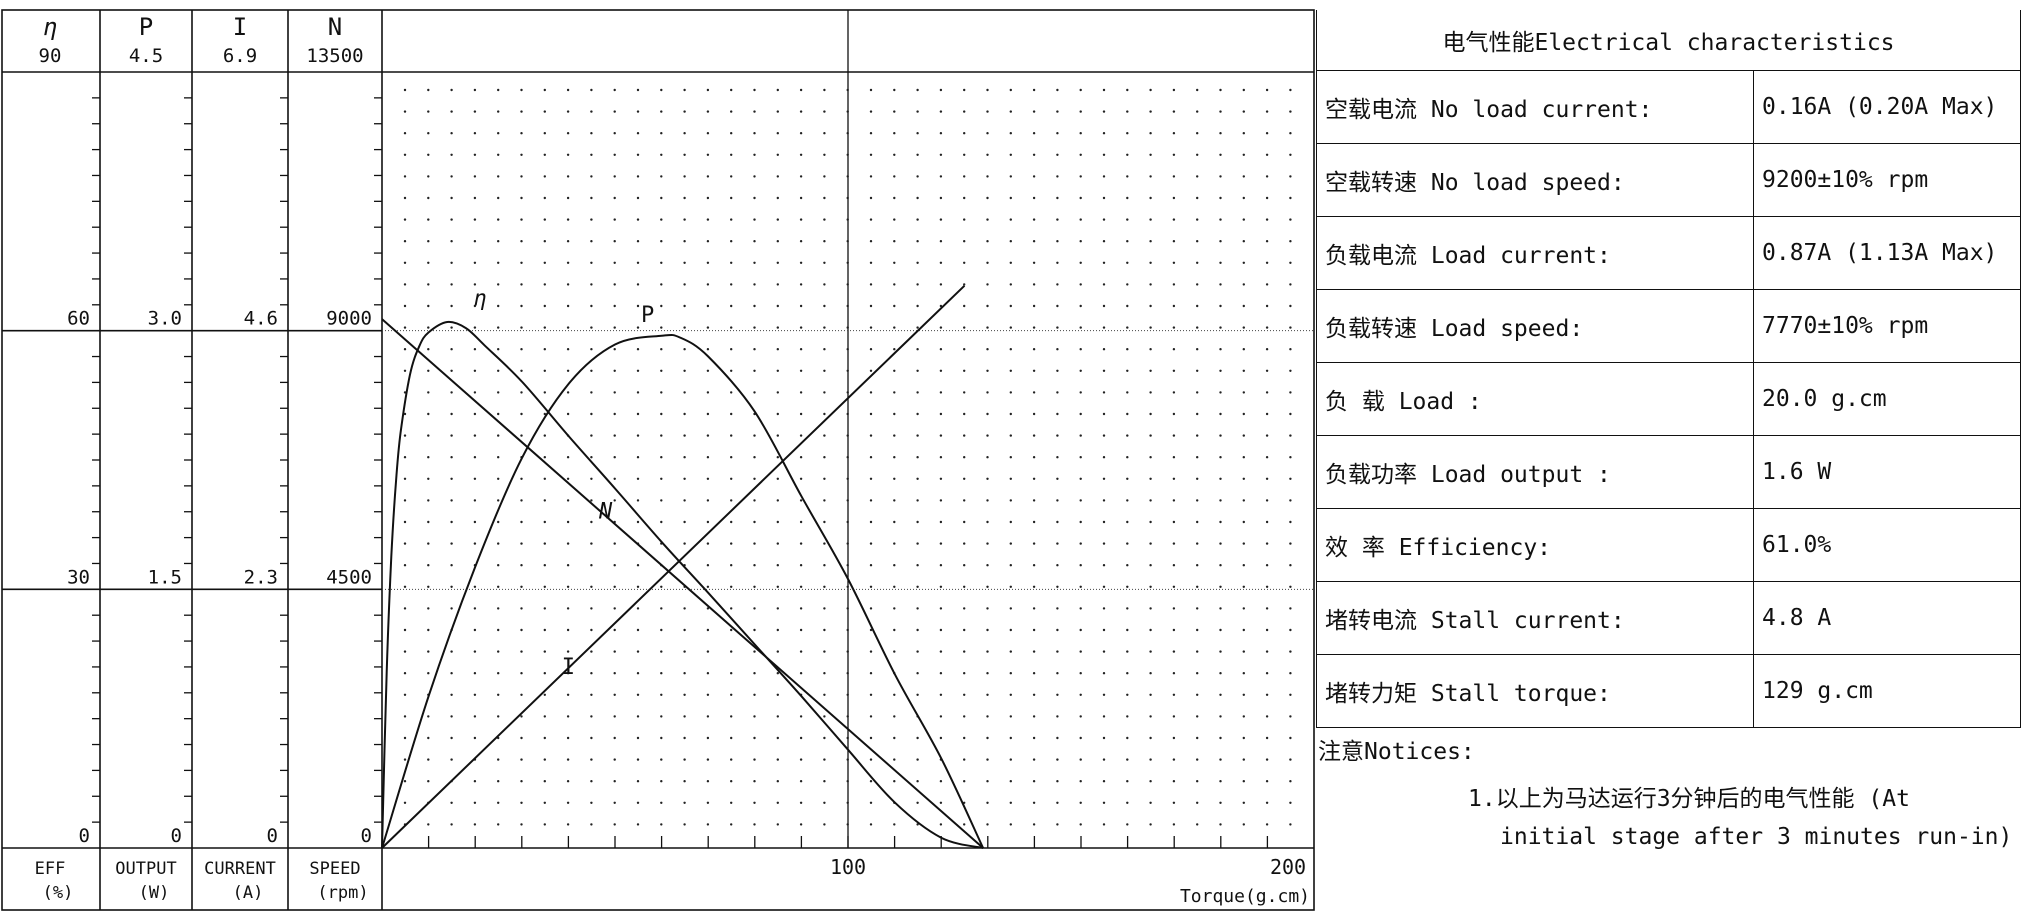 The width and height of the screenshot is (2026, 912). Describe the element at coordinates (1887, 545) in the screenshot. I see `spec-value: 61.0%` at that location.